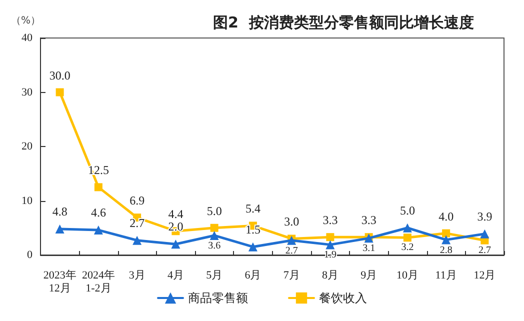 The width and height of the screenshot is (524, 321). I want to click on x-tick-label: 7月, so click(291, 276).